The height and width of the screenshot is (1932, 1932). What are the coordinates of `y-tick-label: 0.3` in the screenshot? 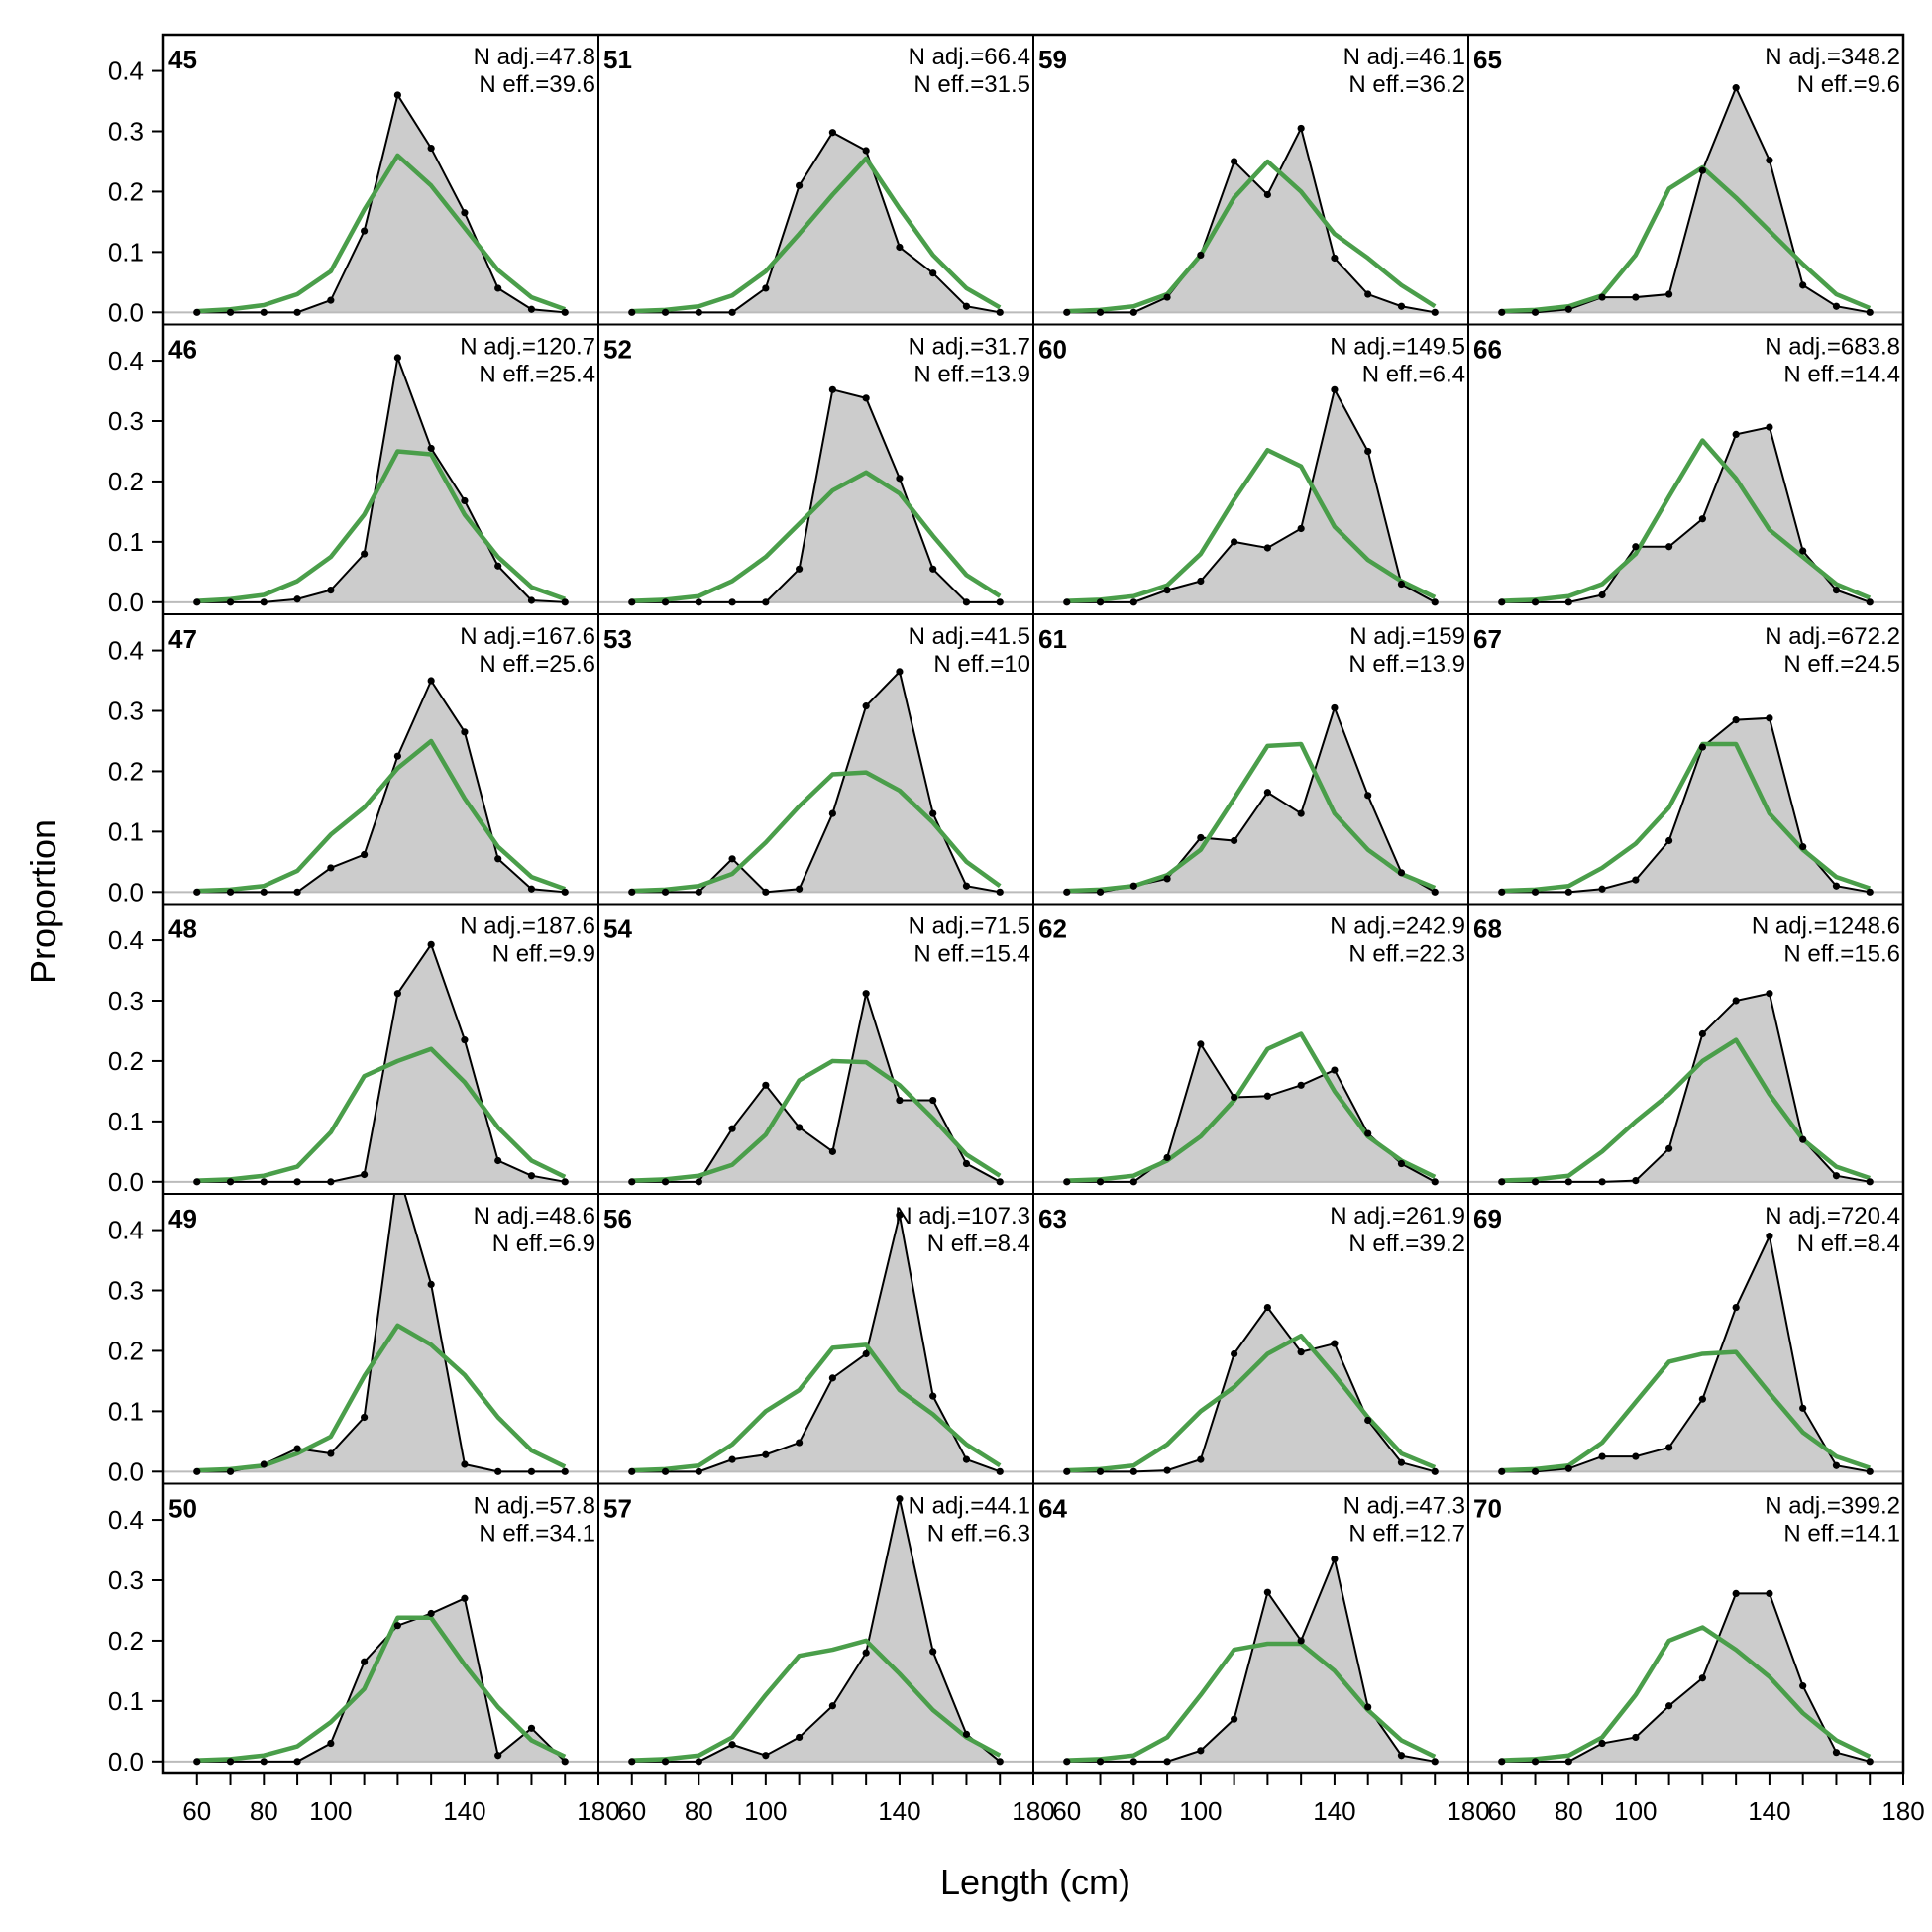 It's located at (126, 132).